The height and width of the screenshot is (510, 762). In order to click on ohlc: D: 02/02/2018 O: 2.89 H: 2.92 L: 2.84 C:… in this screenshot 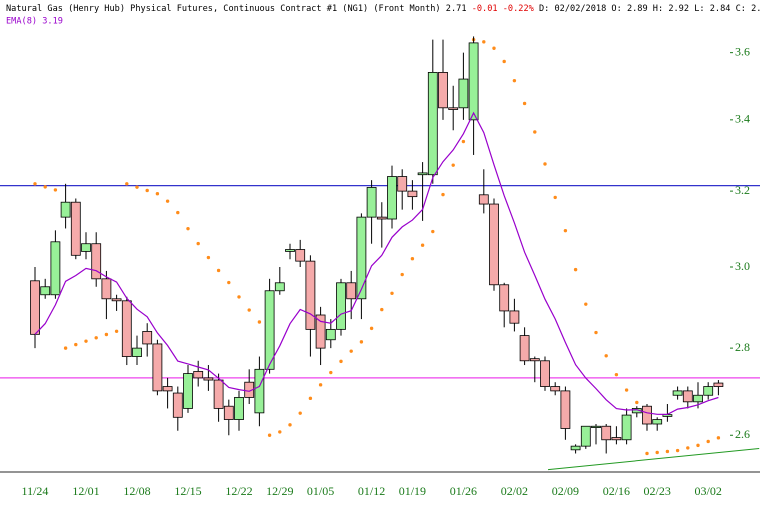, I will do `click(650, 9)`.